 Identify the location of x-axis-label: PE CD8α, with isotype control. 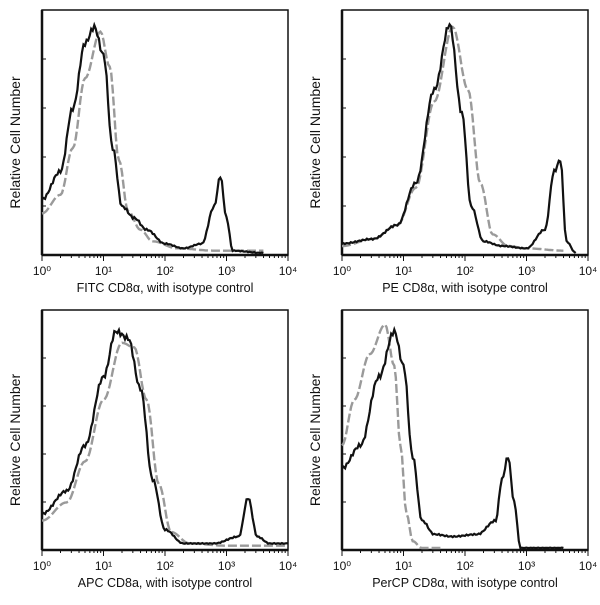
(465, 288).